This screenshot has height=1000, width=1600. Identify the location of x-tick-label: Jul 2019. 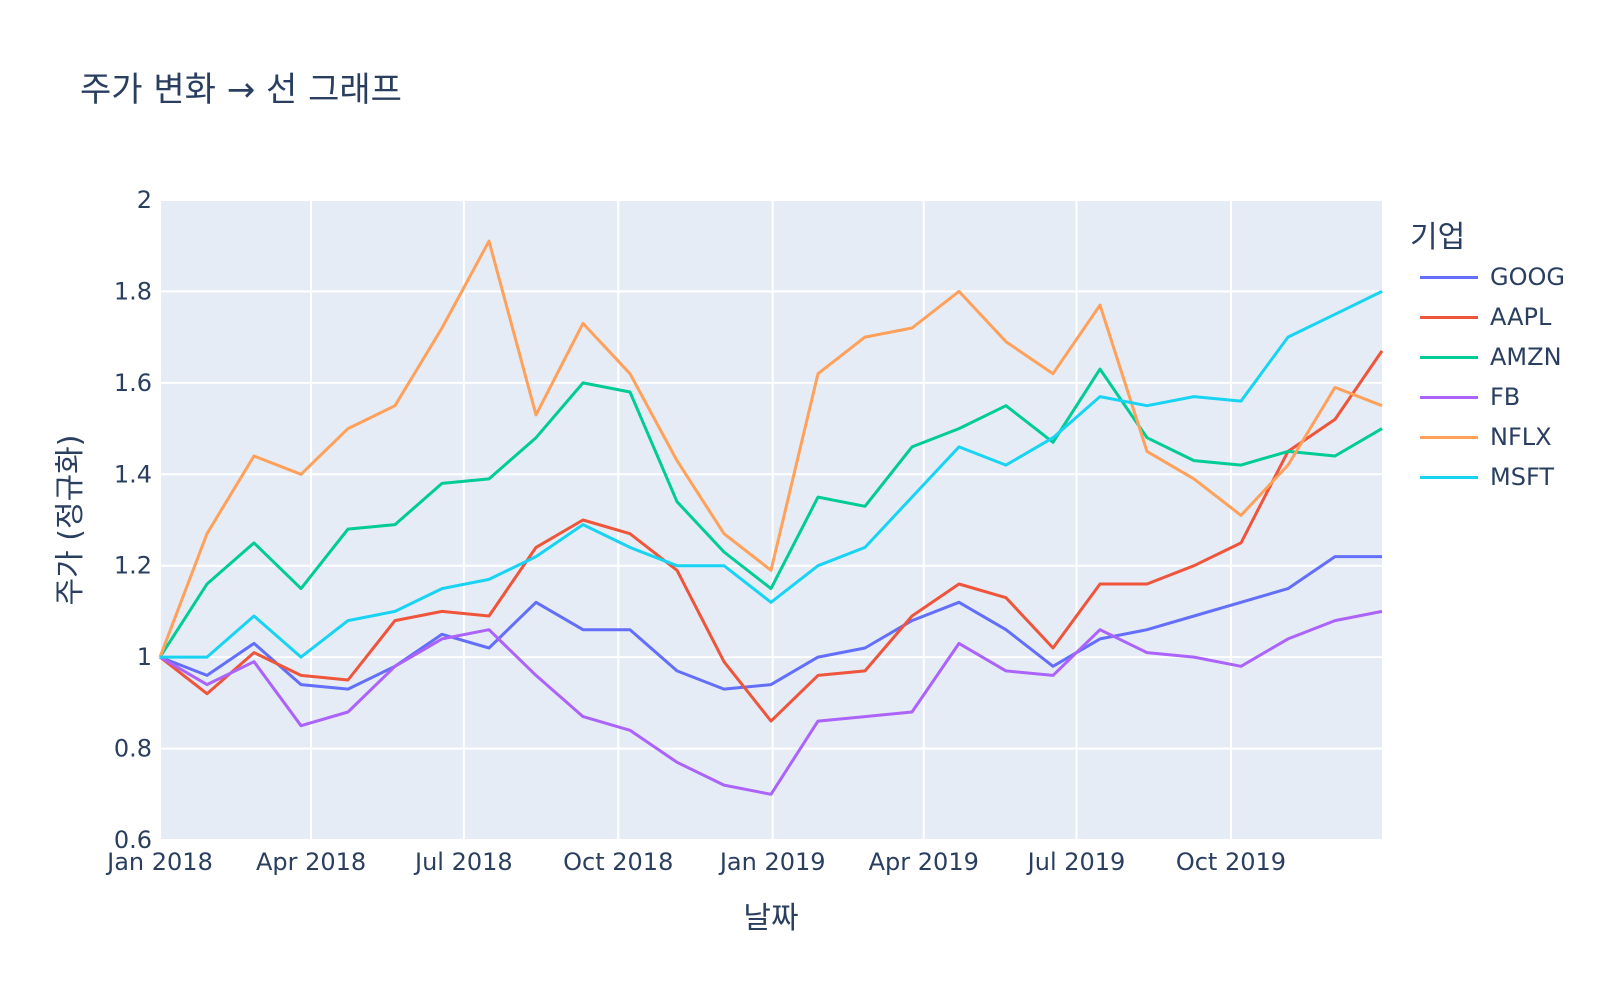
(1076, 862).